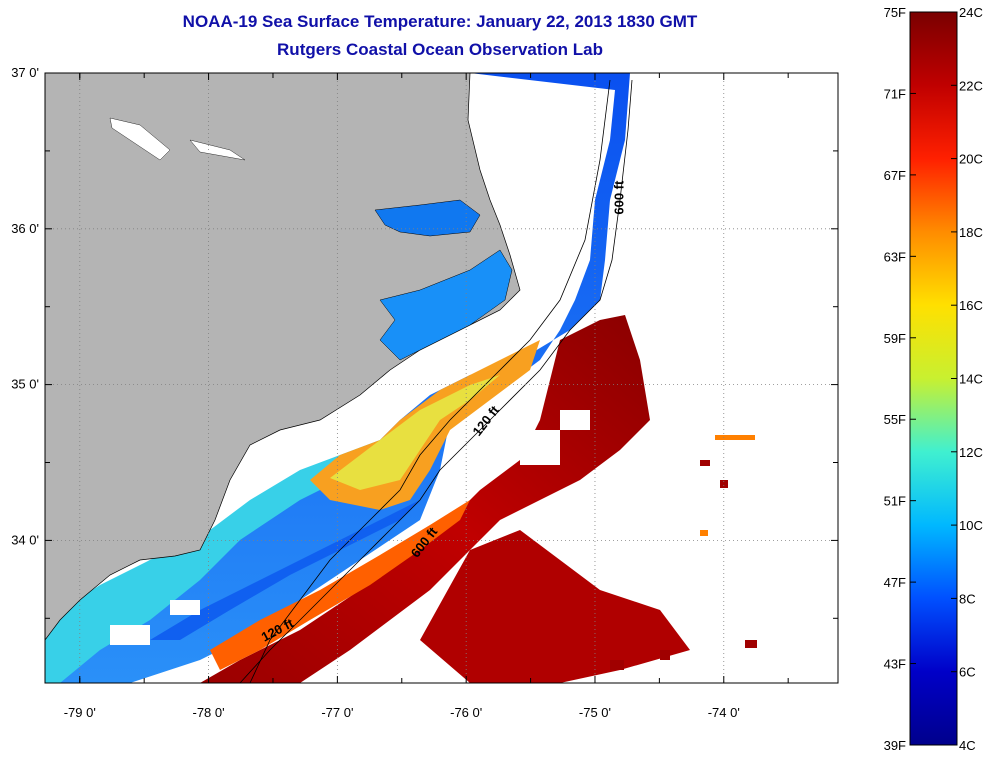 The image size is (984, 761). Describe the element at coordinates (427, 218) in the screenshot. I see `albemarle-sound` at that location.